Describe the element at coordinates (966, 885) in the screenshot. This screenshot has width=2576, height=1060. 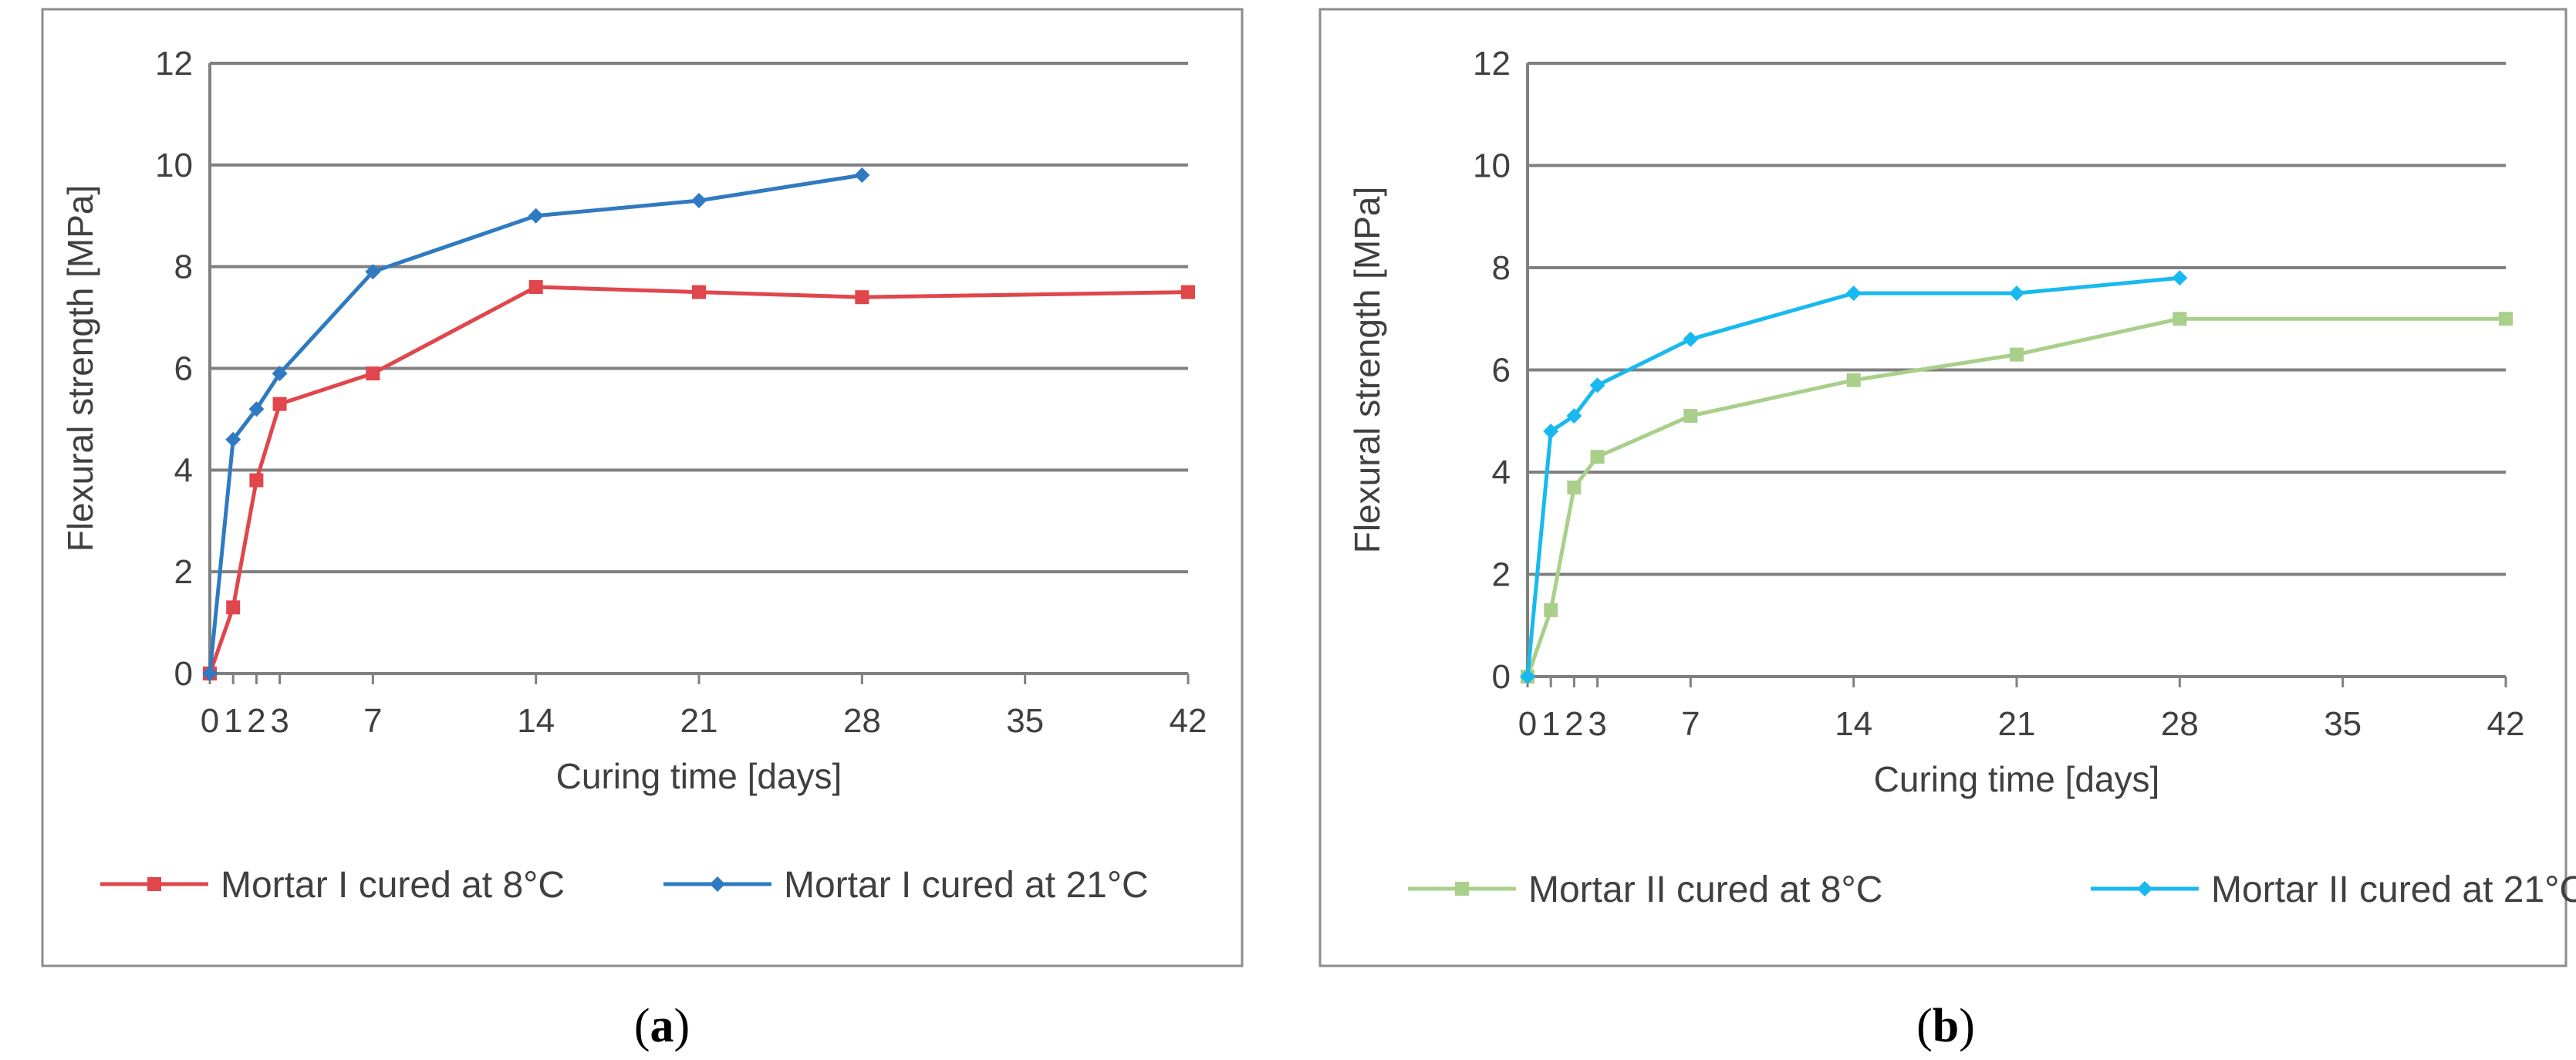
I see `legend-label: Mortar I cured at 21°C` at that location.